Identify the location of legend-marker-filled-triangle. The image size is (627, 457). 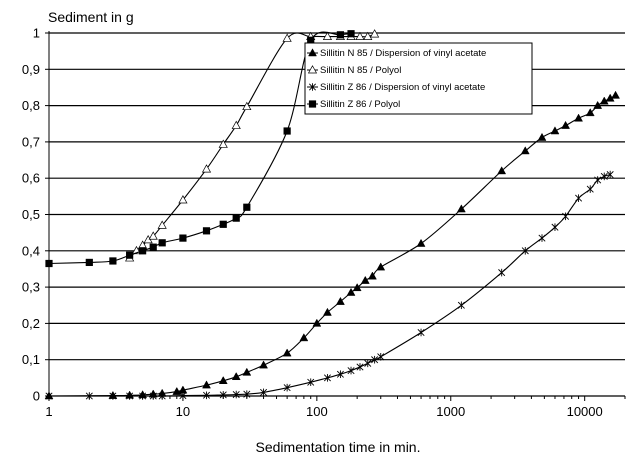
(312, 52).